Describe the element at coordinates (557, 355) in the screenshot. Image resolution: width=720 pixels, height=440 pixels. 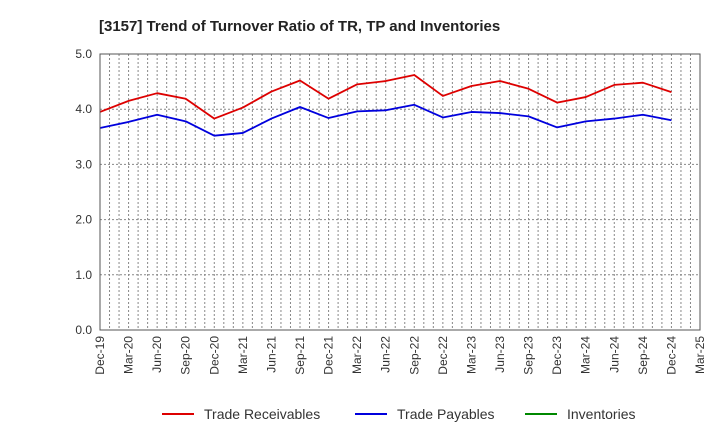
I see `x-tick-label: Dec-23` at that location.